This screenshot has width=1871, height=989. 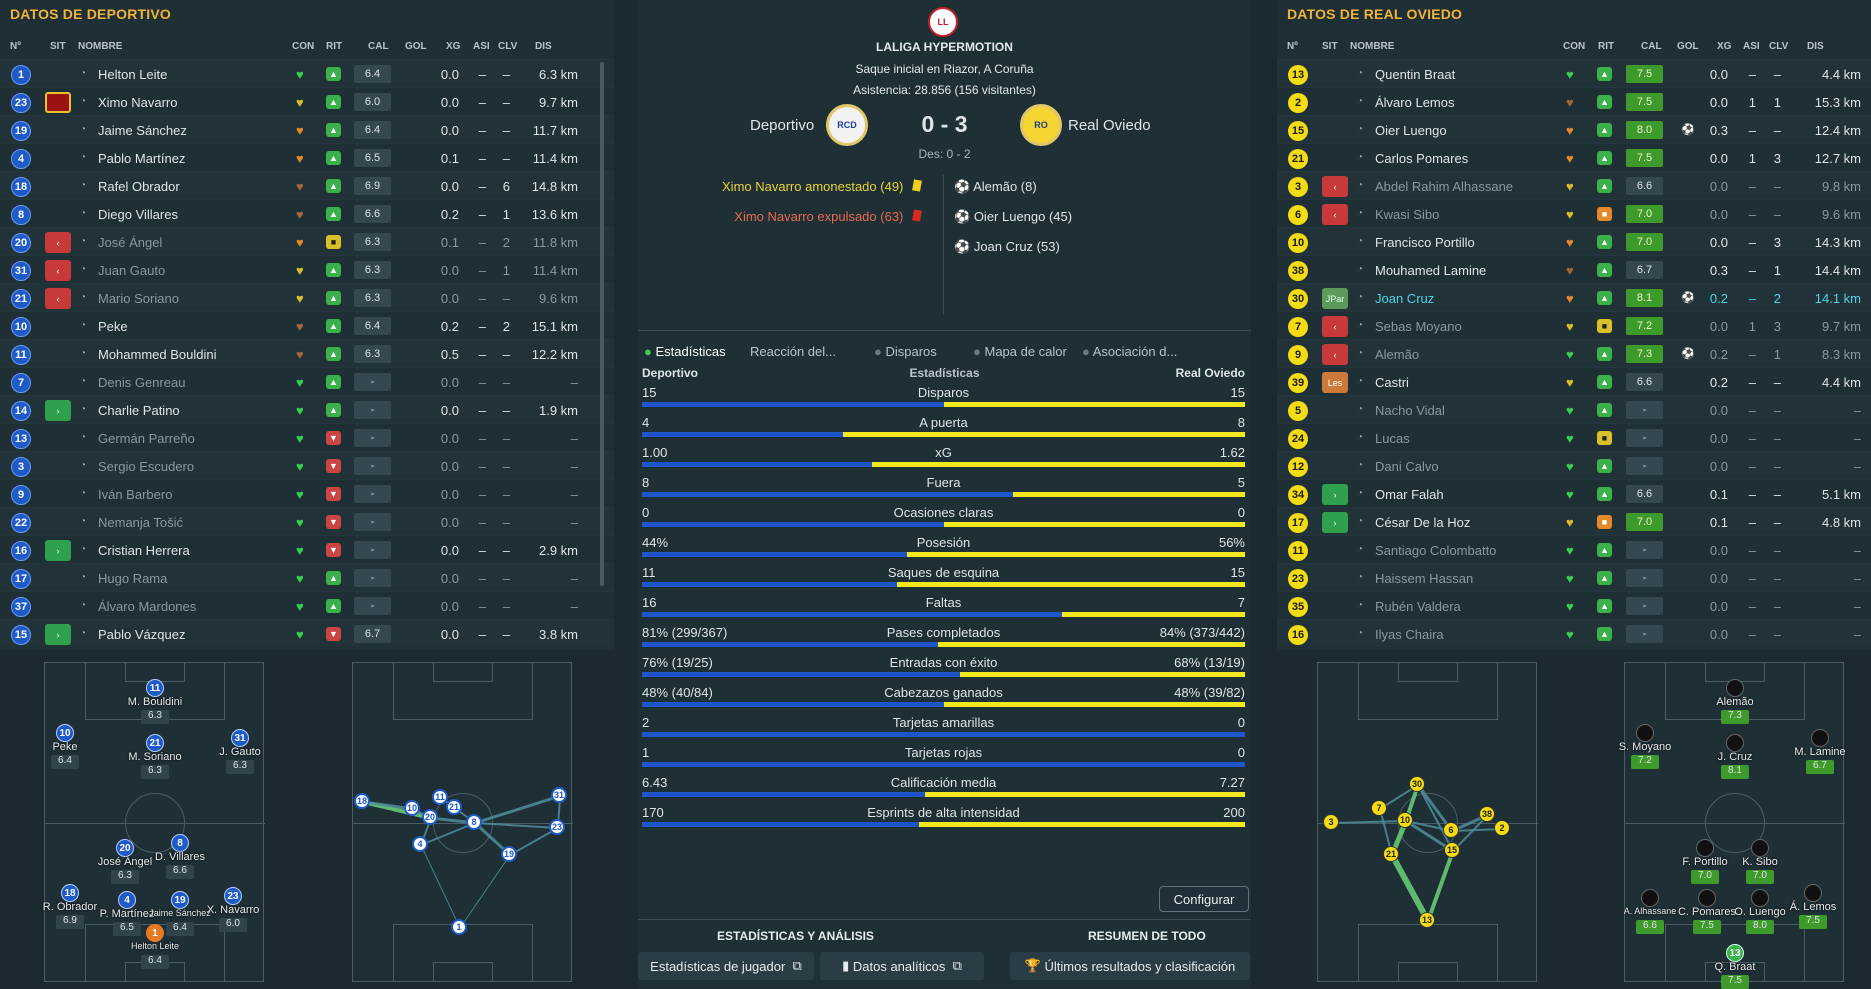 What do you see at coordinates (1130, 966) in the screenshot?
I see `results-button: 🏆 Últimos resultados y clasificación` at bounding box center [1130, 966].